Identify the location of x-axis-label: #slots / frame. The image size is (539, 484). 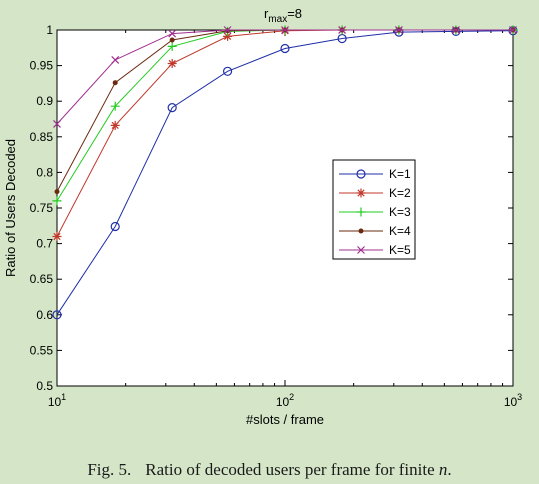
(285, 419).